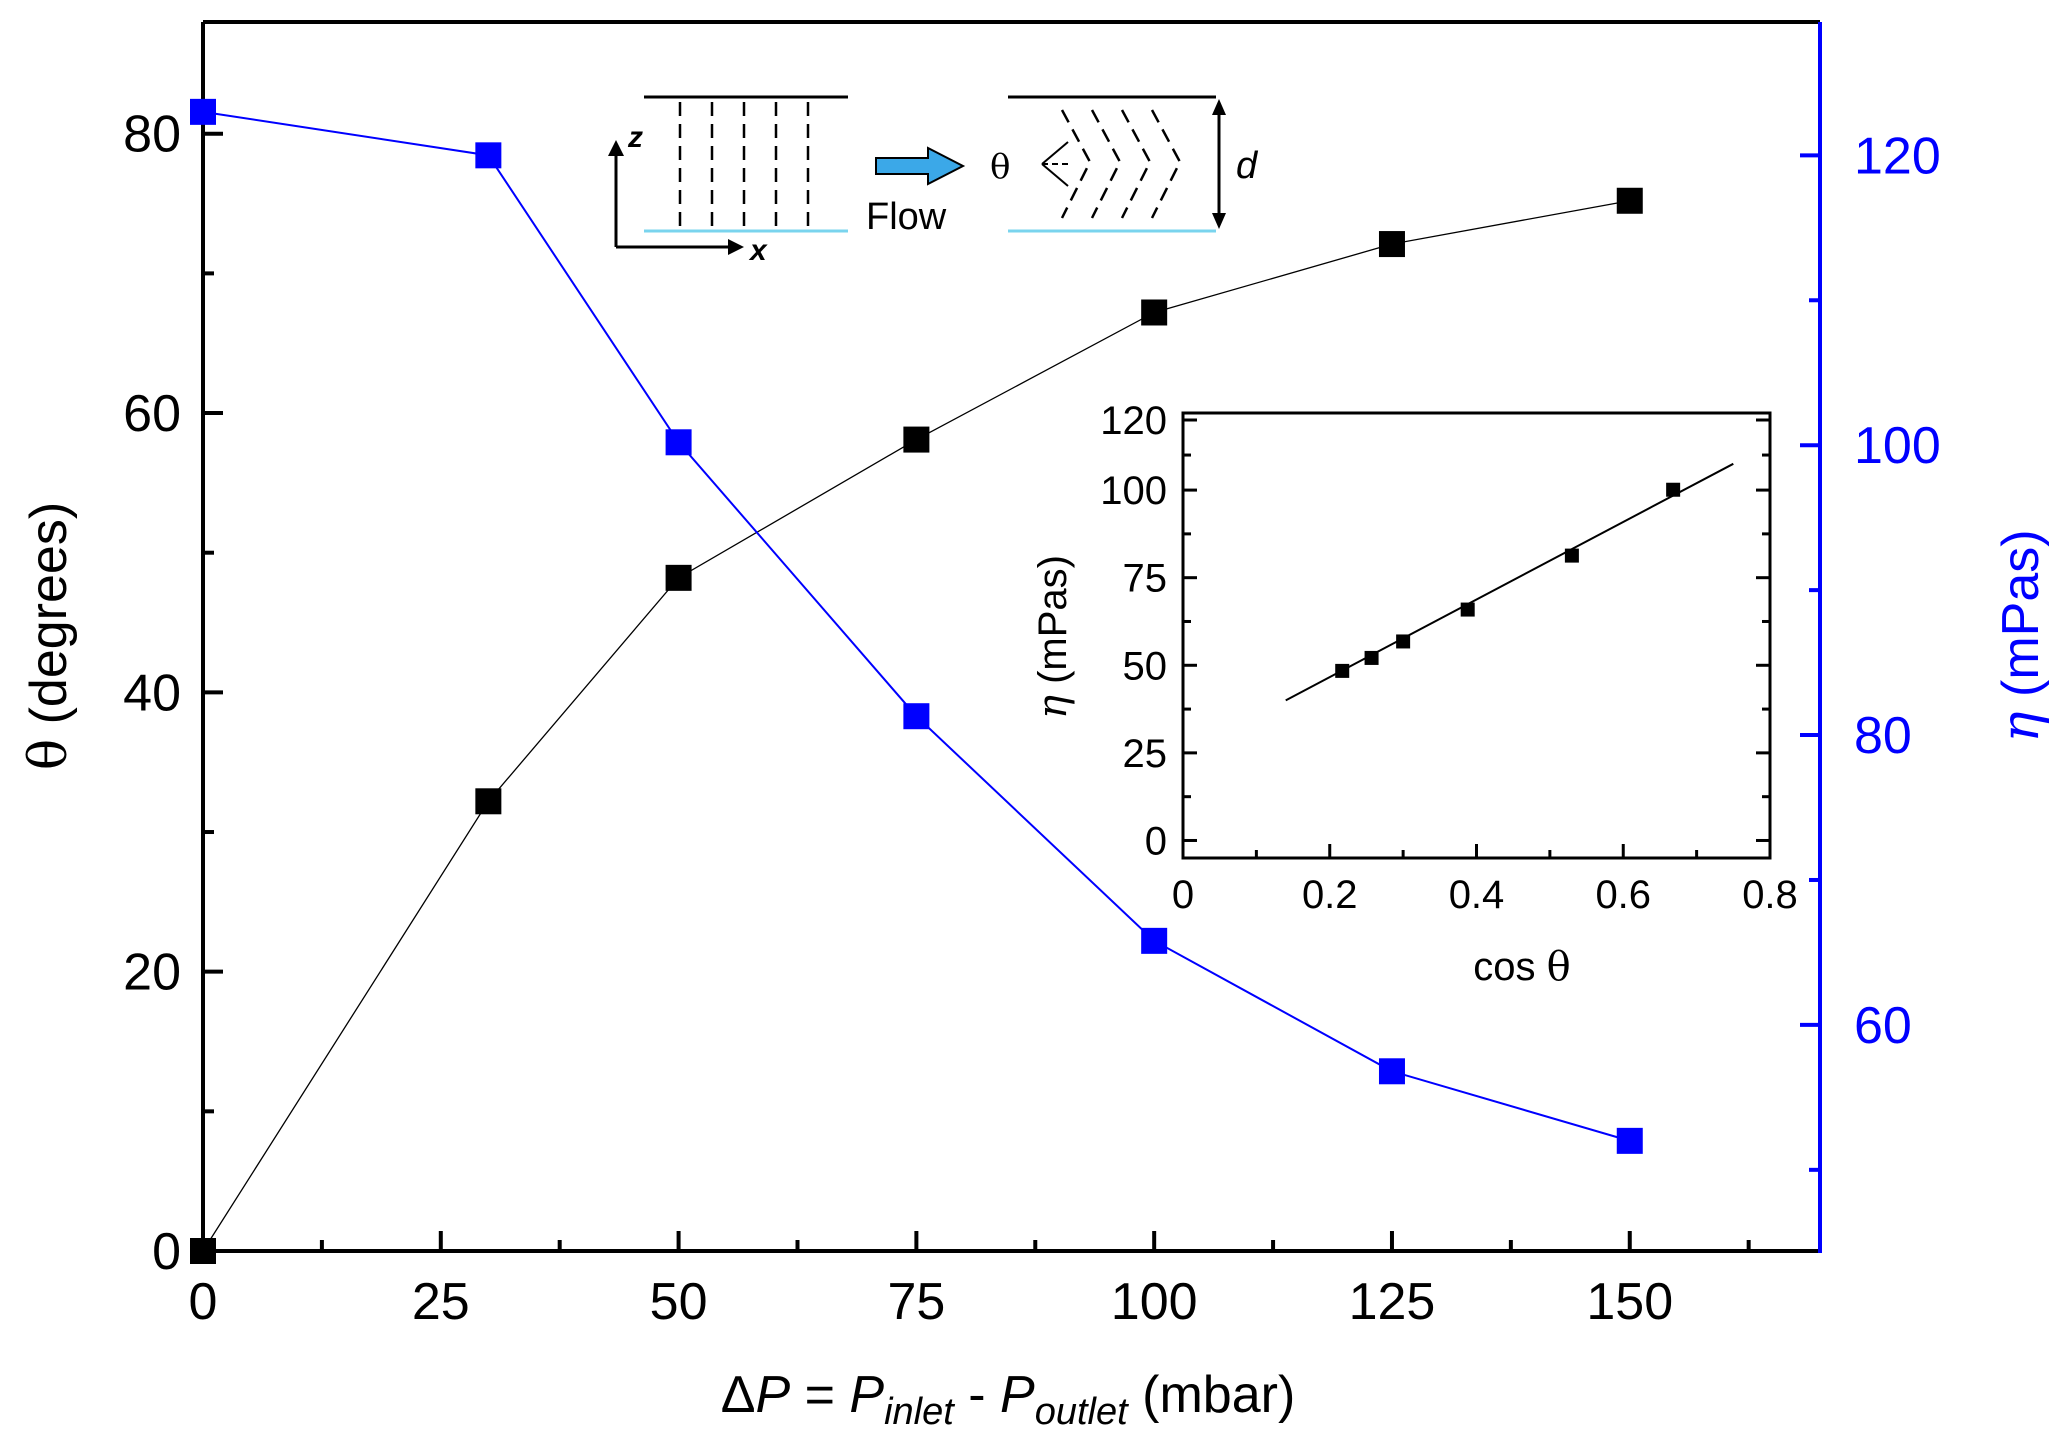  I want to click on main-x-ticks: 0 25 50 75 100 125 150, so click(970, 1281).